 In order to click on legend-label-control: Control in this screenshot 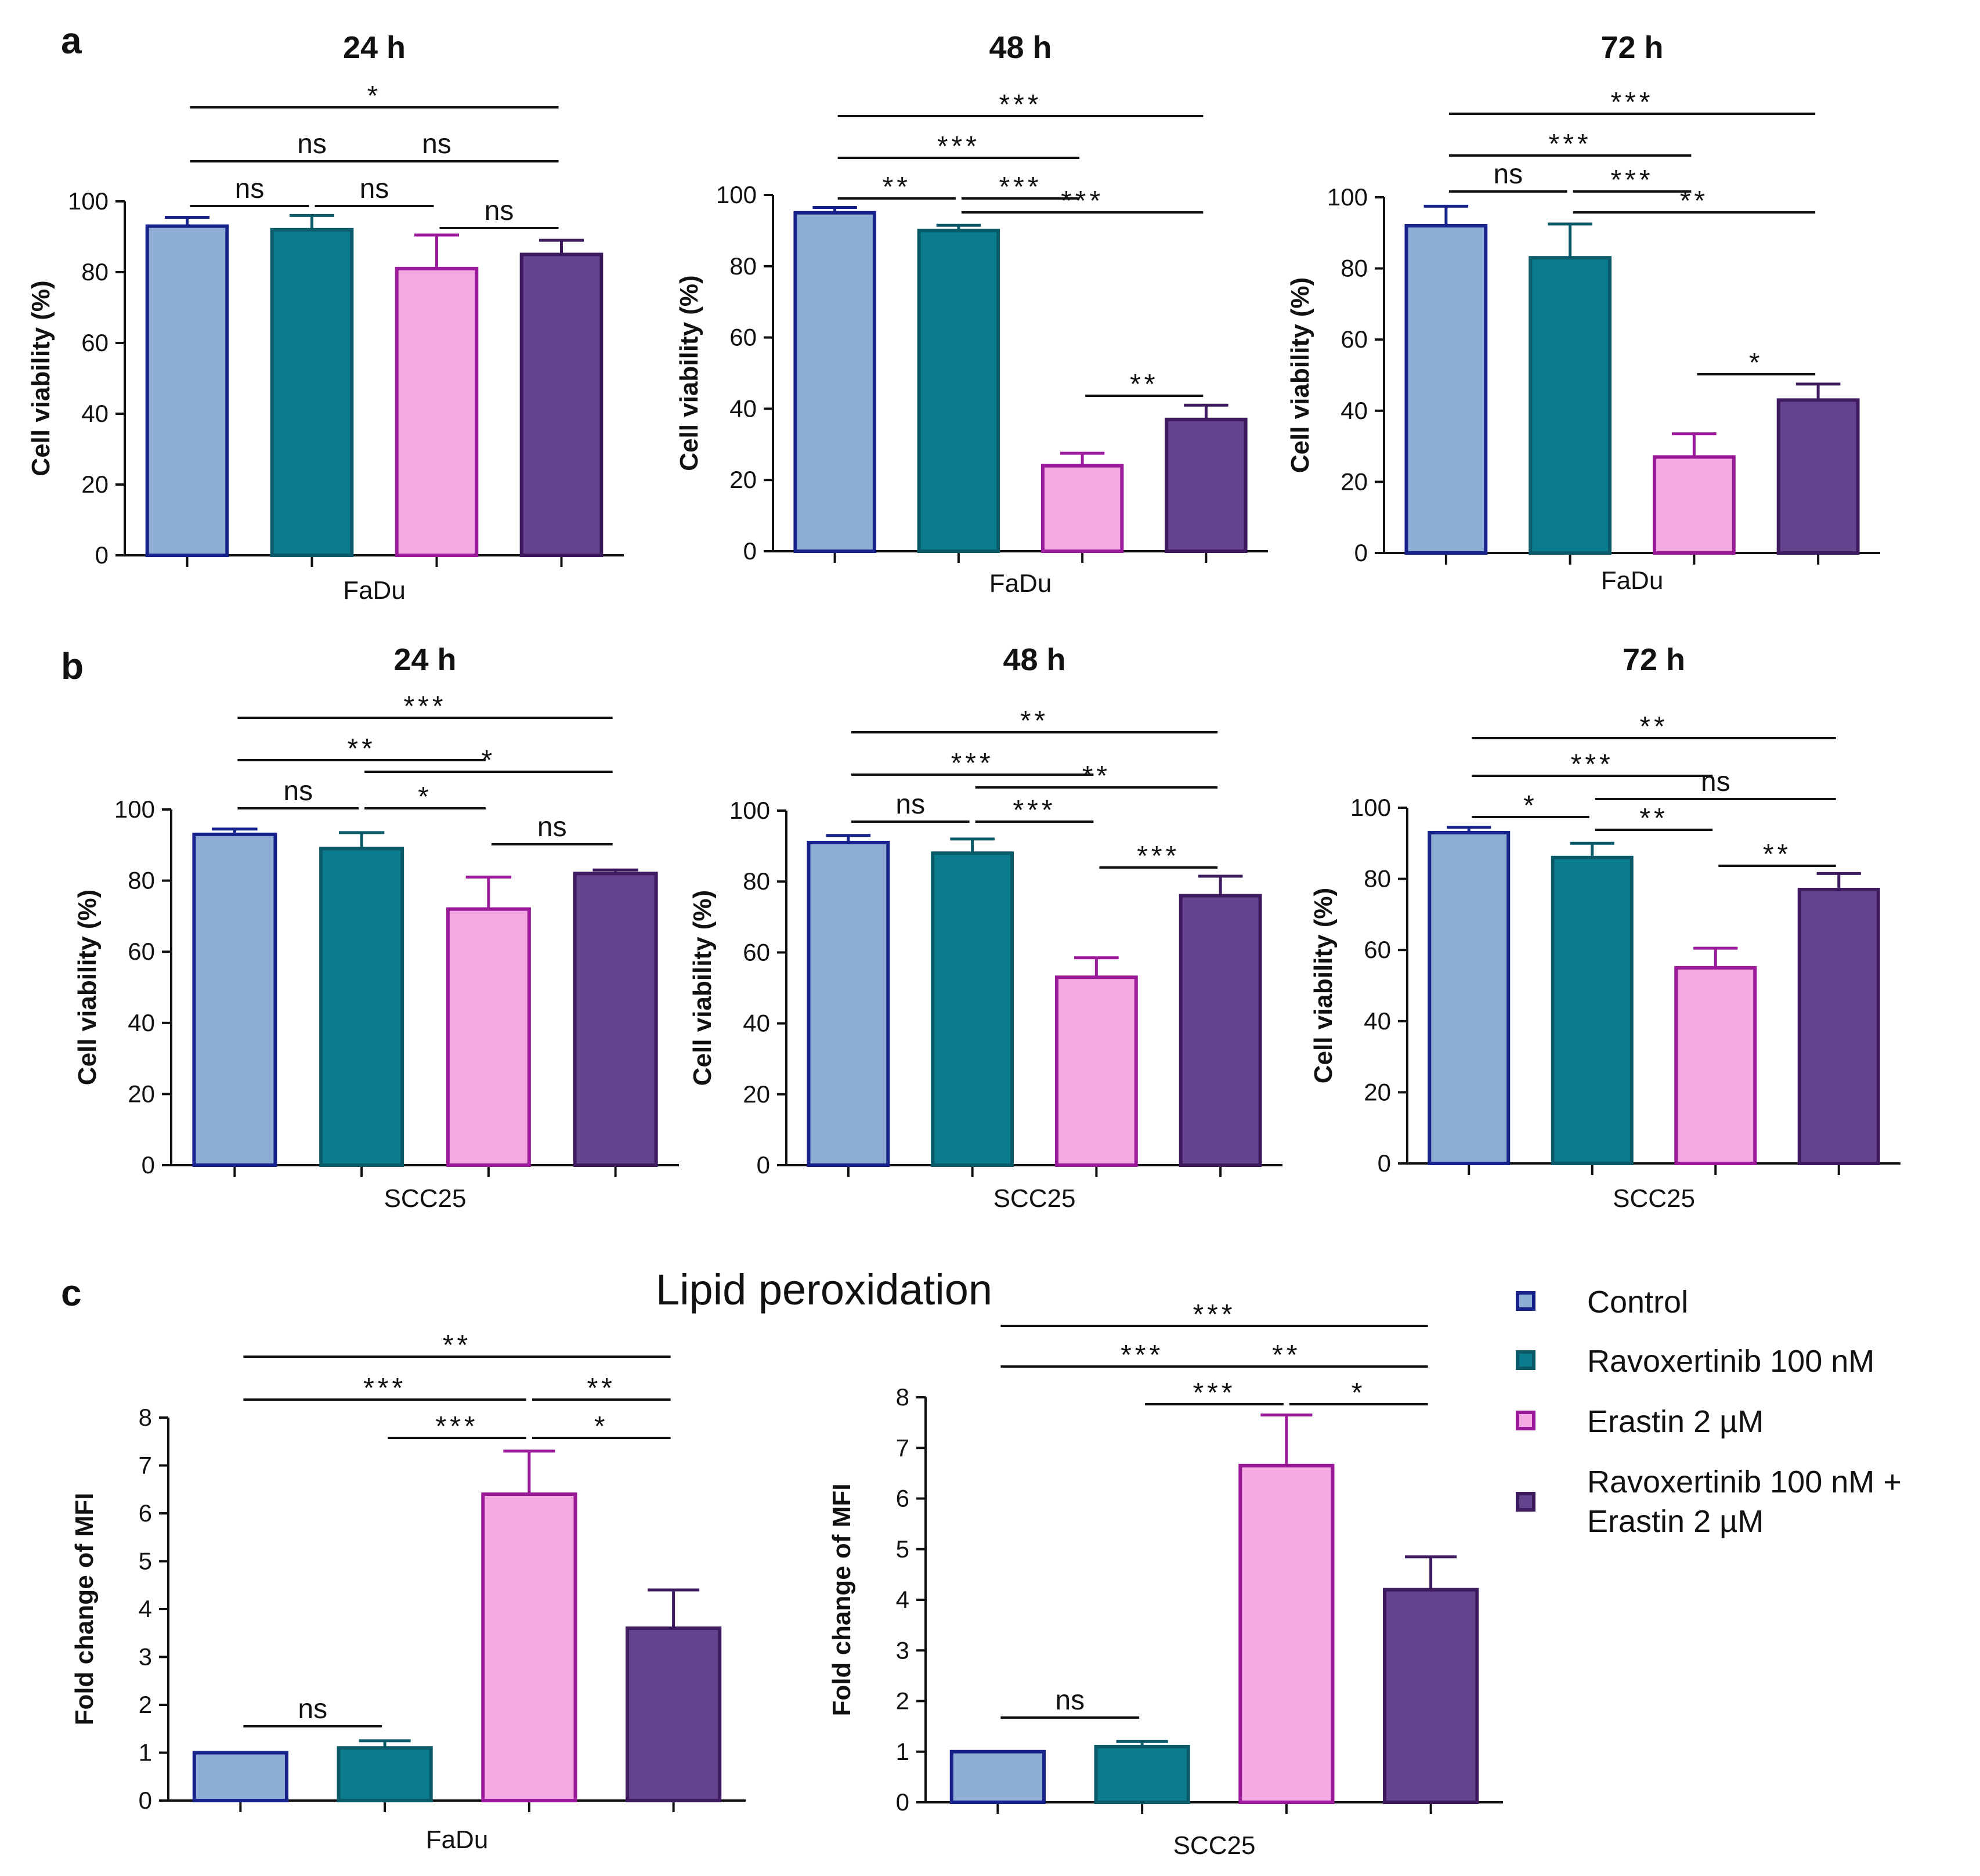, I will do `click(1637, 1302)`.